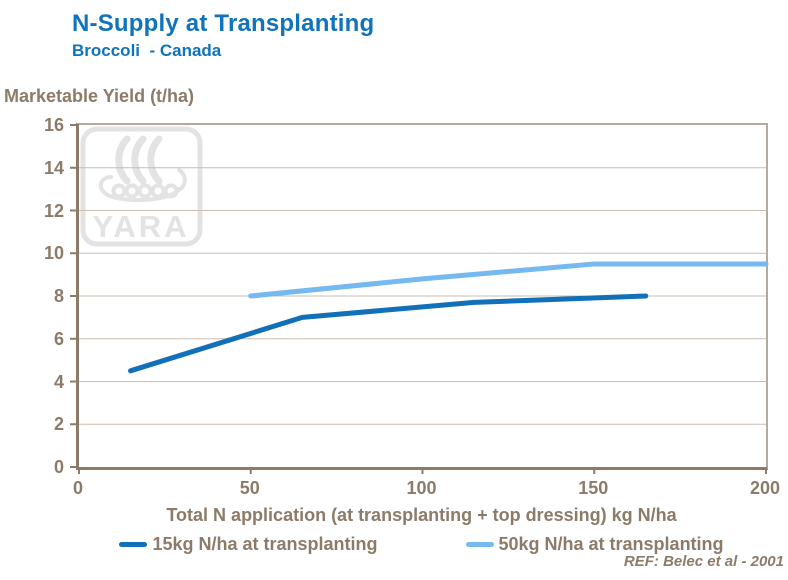 Image resolution: width=788 pixels, height=580 pixels. I want to click on chart-title: N-Supply at Transplanting, so click(223, 23).